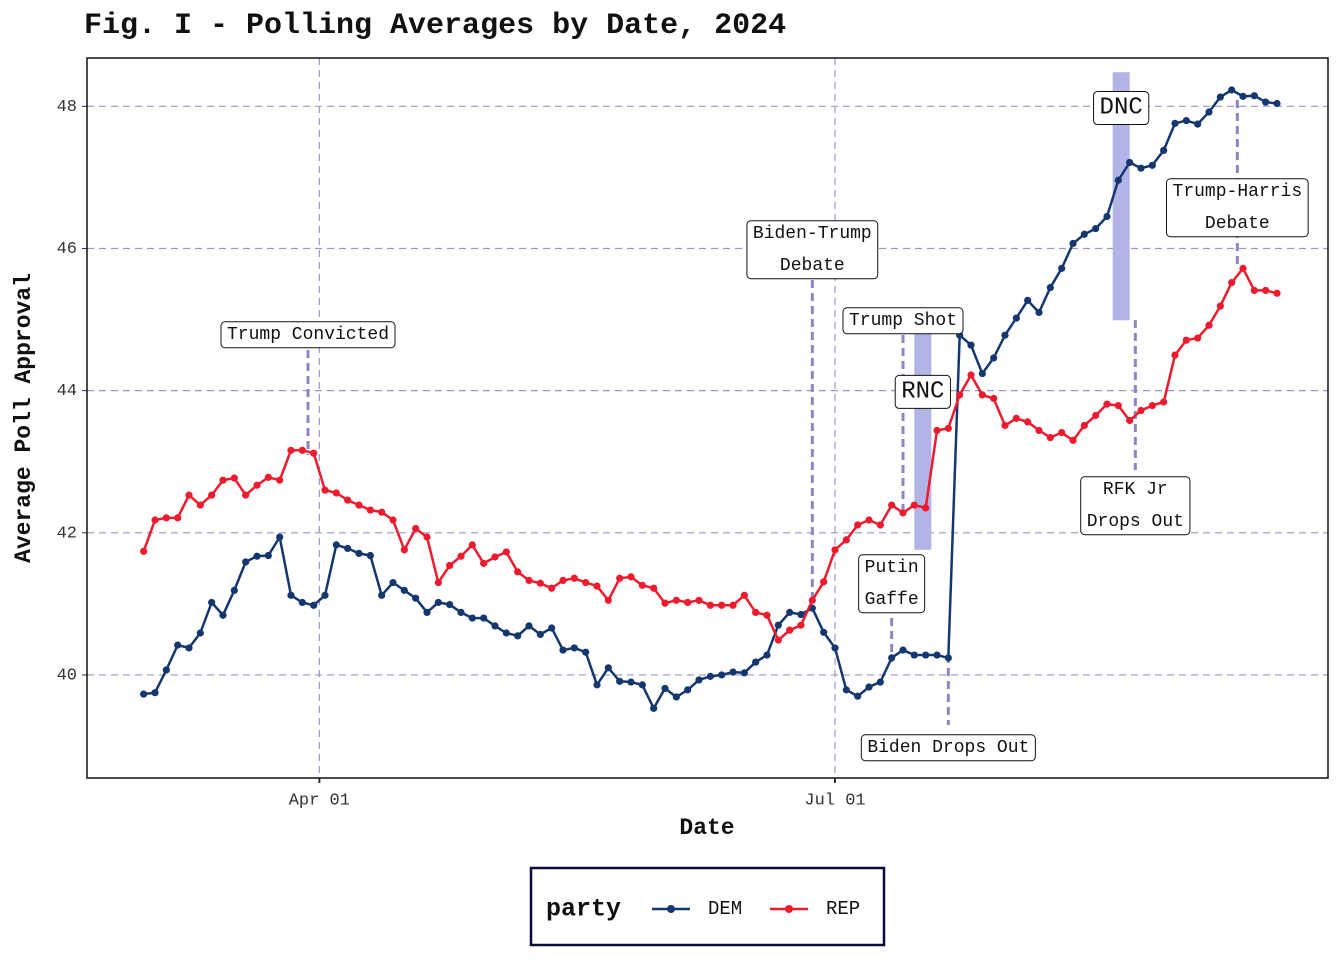 Image resolution: width=1344 pixels, height=960 pixels. I want to click on band-label: DNC, so click(1121, 108).